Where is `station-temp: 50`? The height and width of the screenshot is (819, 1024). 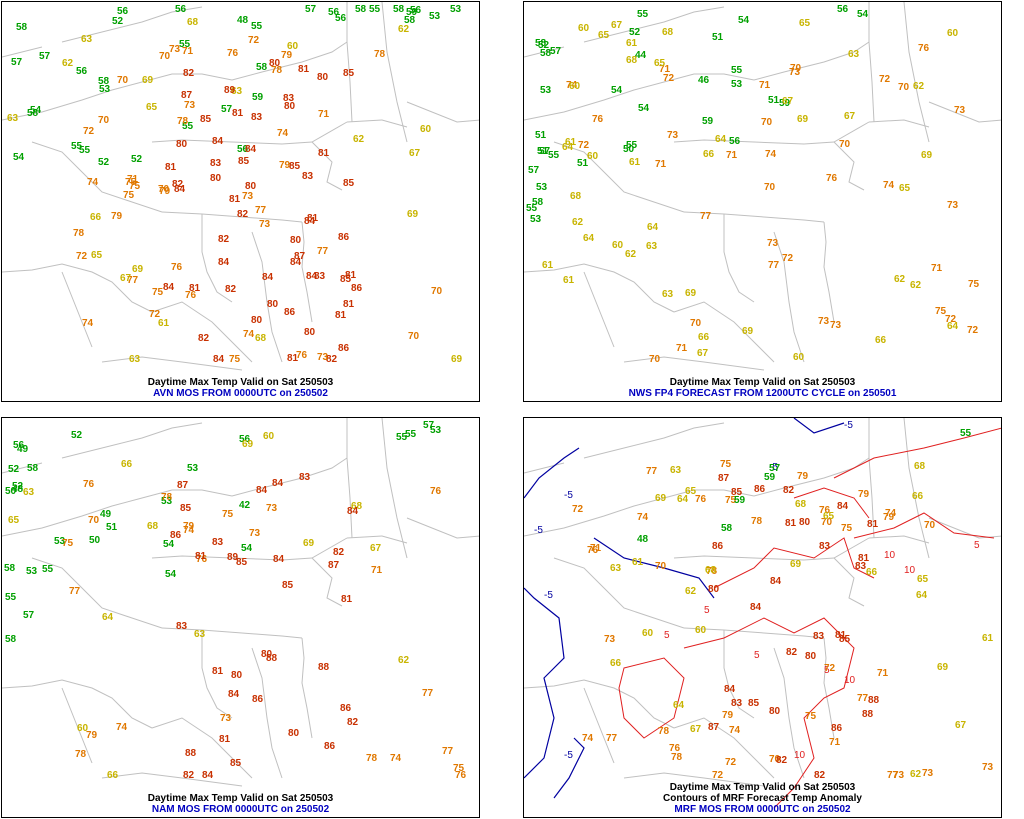
station-temp: 50 is located at coordinates (11, 491).